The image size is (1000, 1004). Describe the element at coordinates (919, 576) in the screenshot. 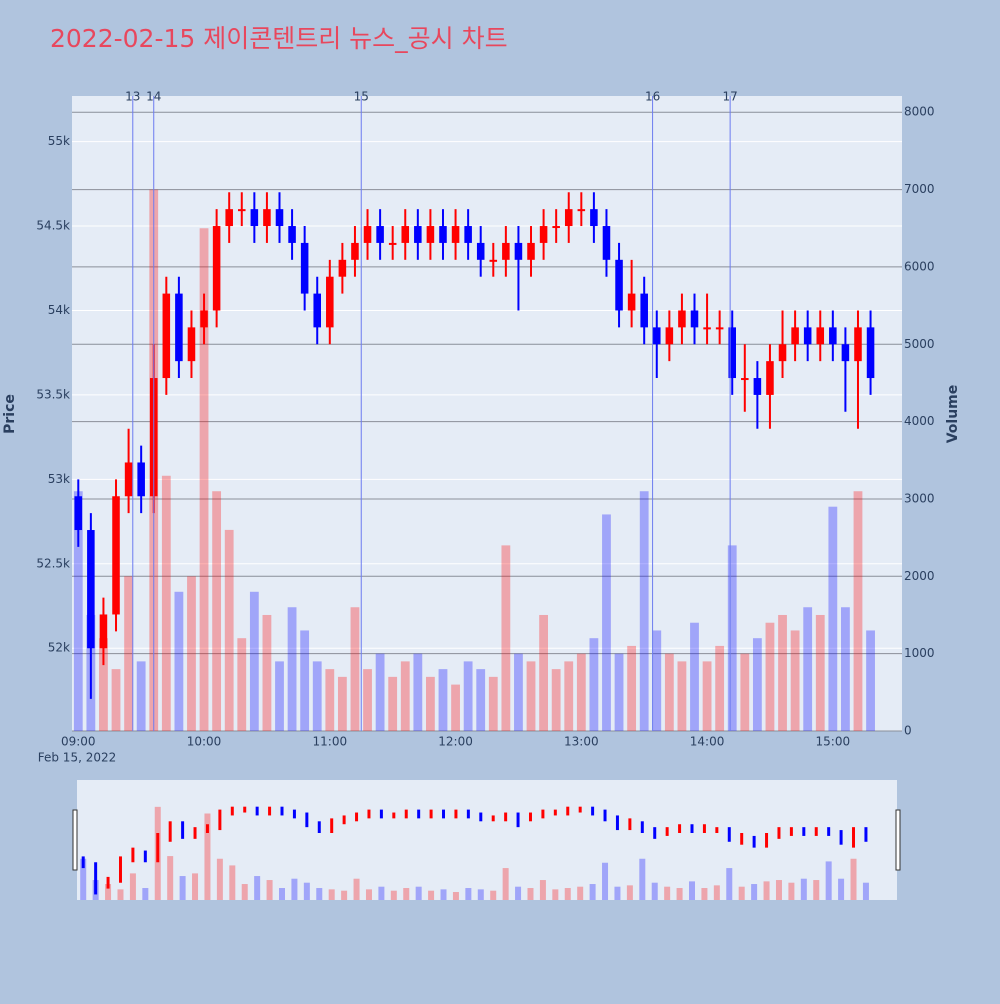

I see `y2-tick-label: 2000` at that location.